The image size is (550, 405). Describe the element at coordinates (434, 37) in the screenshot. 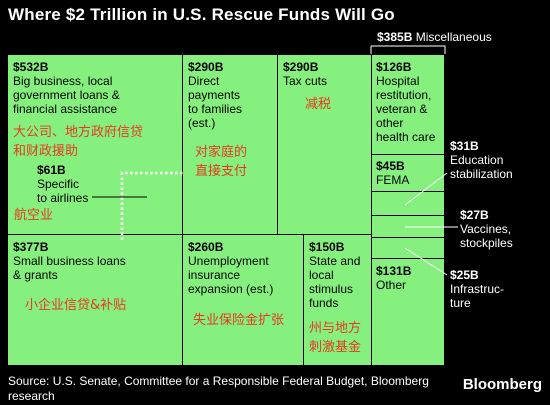

I see `miscellaneous-label: $385B Miscellaneous` at that location.